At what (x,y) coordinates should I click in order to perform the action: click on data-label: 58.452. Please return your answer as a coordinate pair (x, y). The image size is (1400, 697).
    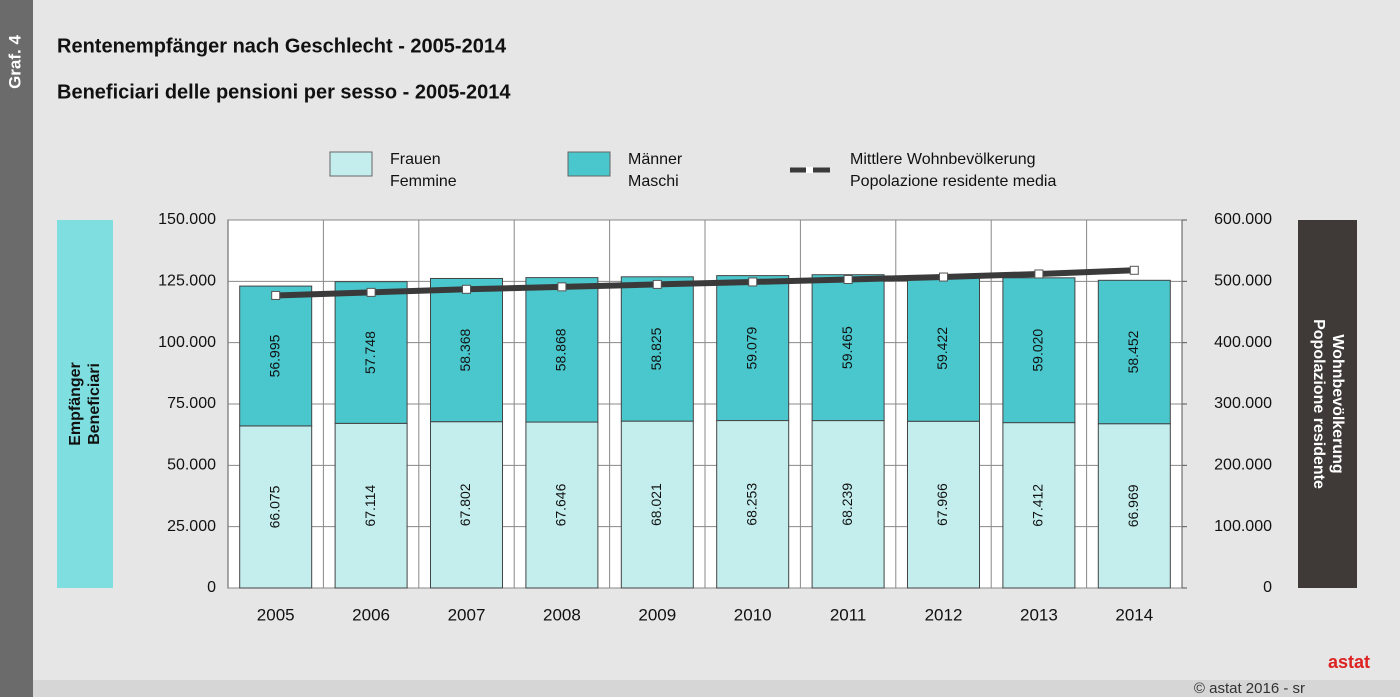
    Looking at the image, I should click on (1133, 351).